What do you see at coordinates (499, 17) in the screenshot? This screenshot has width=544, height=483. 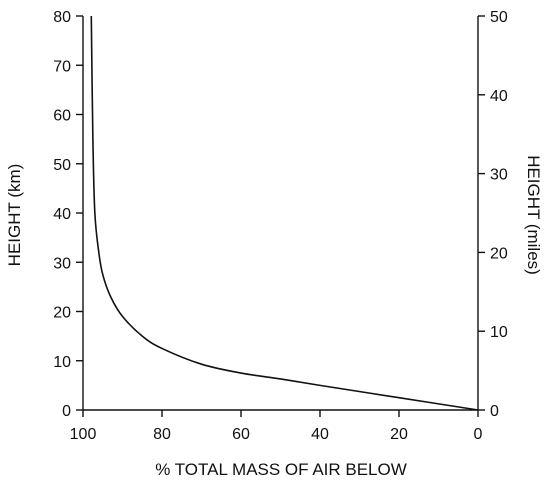 I see `y-tick-label-right: 50` at bounding box center [499, 17].